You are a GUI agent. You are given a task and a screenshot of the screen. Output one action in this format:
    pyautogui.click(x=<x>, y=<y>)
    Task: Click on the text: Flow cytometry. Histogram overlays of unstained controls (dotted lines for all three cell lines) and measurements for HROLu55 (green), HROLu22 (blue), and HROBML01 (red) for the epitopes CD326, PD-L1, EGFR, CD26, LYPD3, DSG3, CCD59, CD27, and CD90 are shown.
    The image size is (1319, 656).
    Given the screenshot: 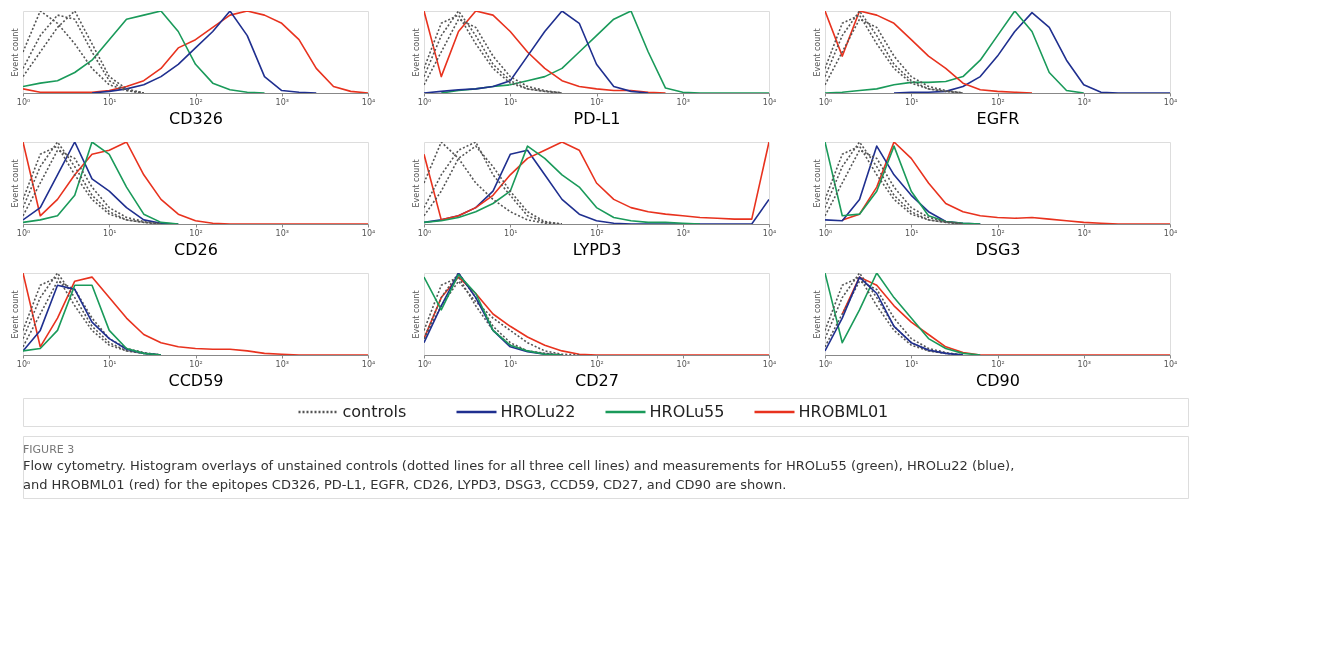 What is the action you would take?
    pyautogui.click(x=519, y=475)
    